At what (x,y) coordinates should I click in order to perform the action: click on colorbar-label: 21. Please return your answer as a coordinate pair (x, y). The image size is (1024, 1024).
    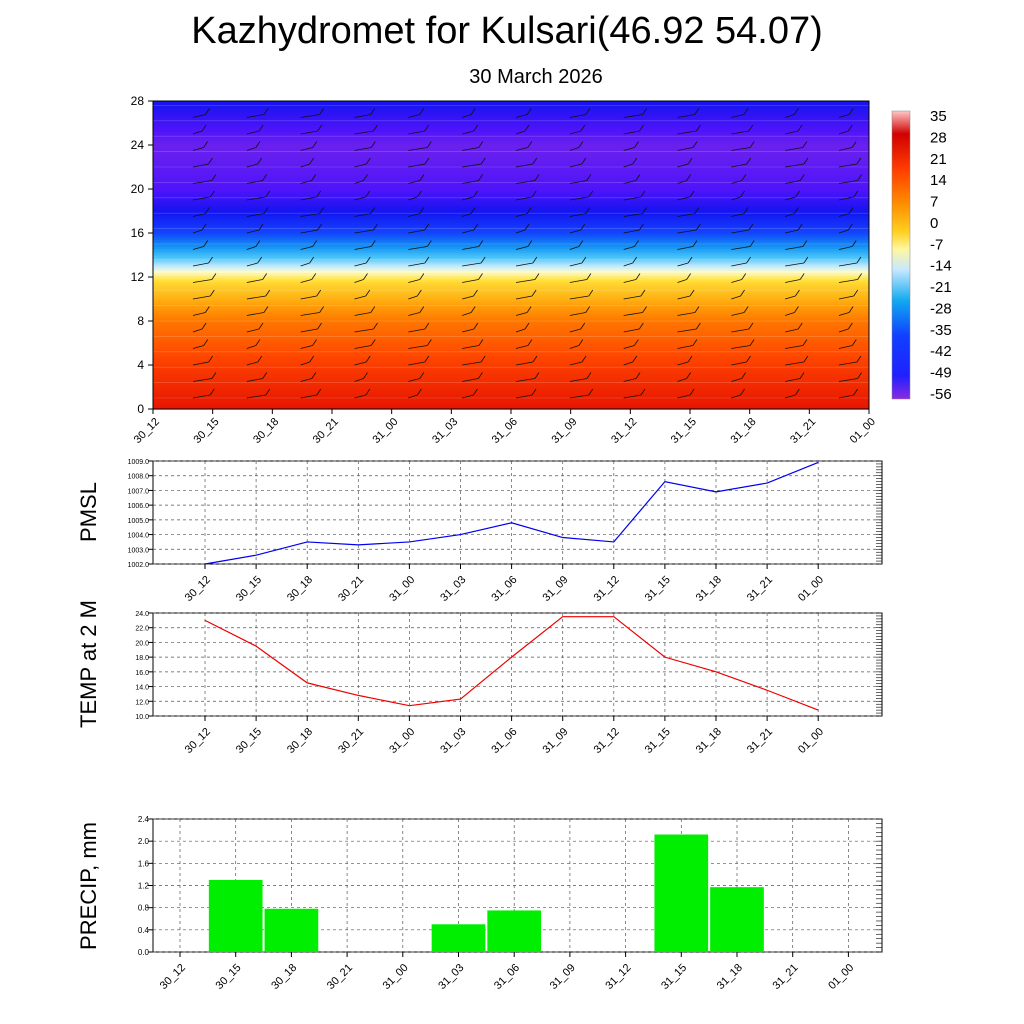
    Looking at the image, I should click on (938, 159).